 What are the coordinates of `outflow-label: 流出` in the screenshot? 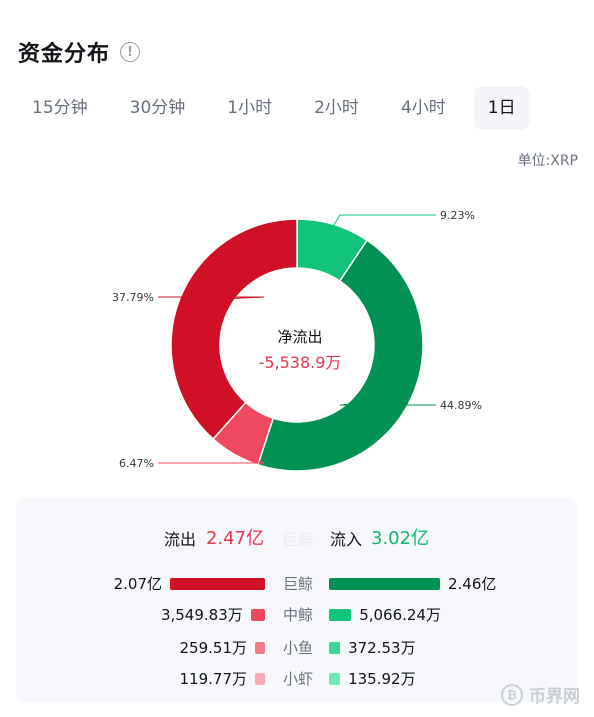 It's located at (180, 539).